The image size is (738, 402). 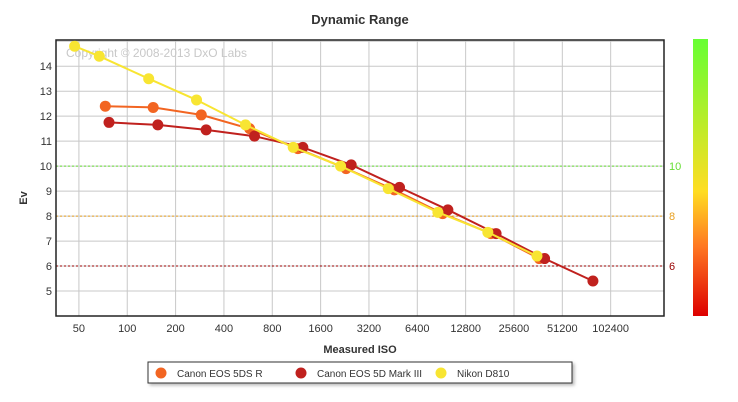 I want to click on legend-label: Canon EOS 5DS R, so click(x=220, y=374).